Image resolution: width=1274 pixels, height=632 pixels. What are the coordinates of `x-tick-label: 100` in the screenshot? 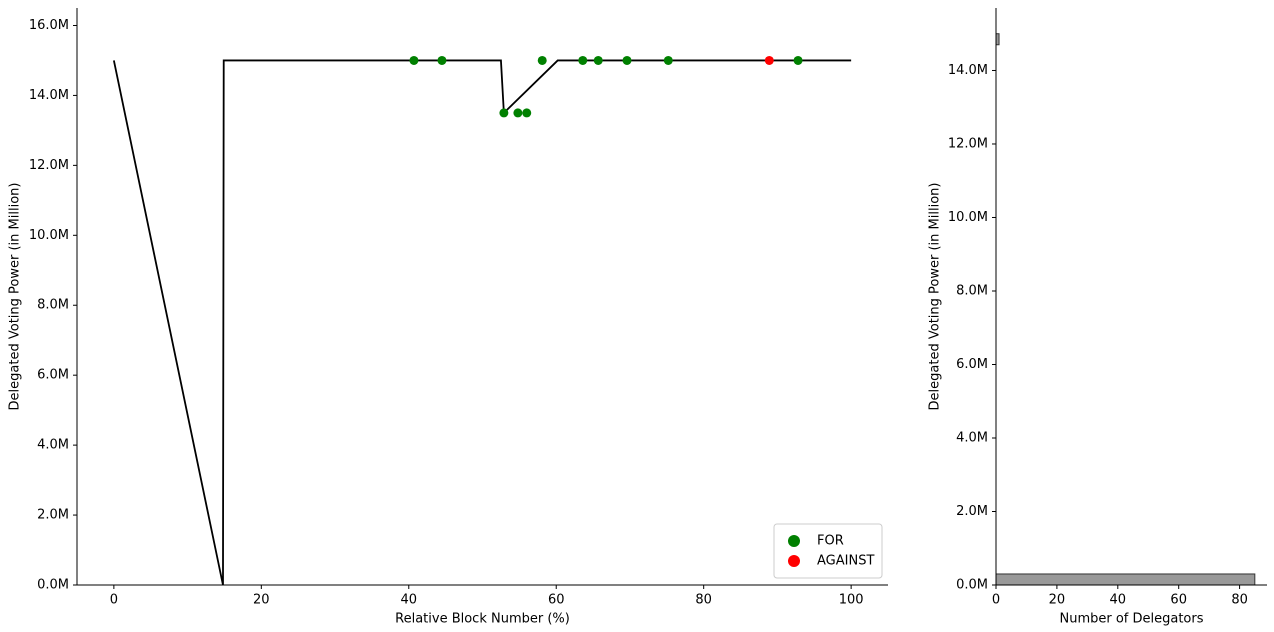 It's located at (851, 600).